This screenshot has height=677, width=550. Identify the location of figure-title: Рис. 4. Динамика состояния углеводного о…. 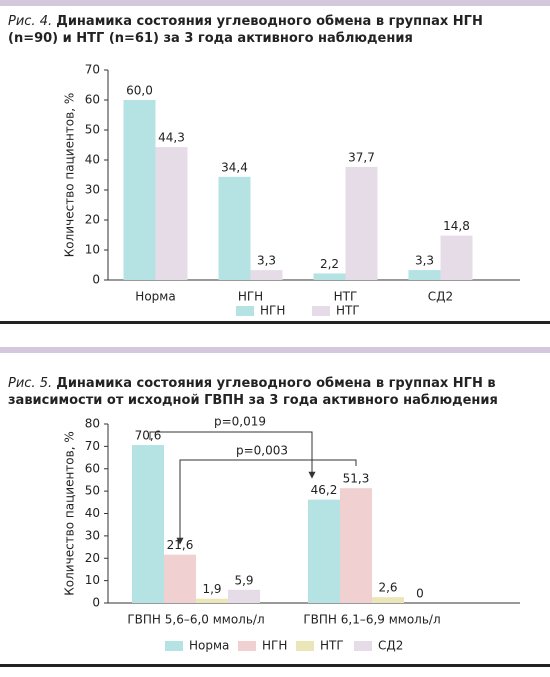
(268, 30).